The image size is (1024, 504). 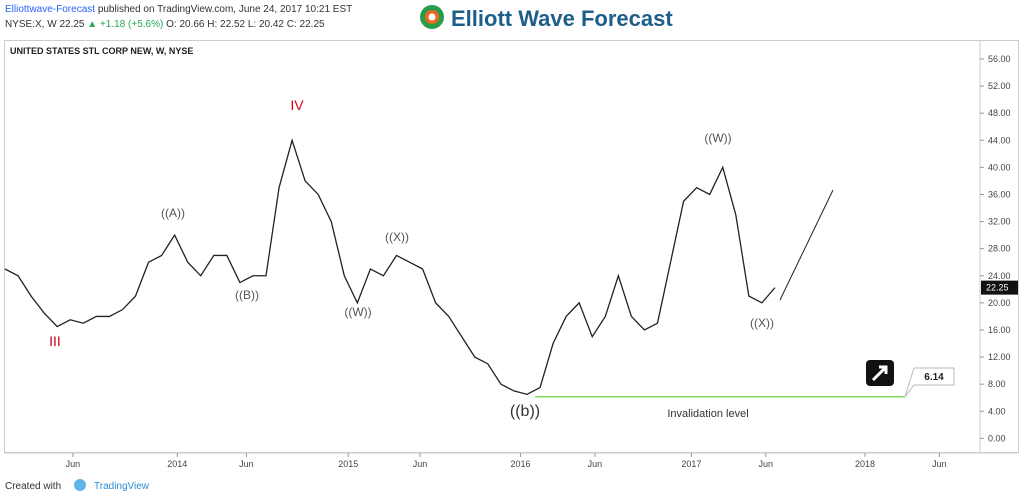 I want to click on footer-created: Created with, so click(x=33, y=486).